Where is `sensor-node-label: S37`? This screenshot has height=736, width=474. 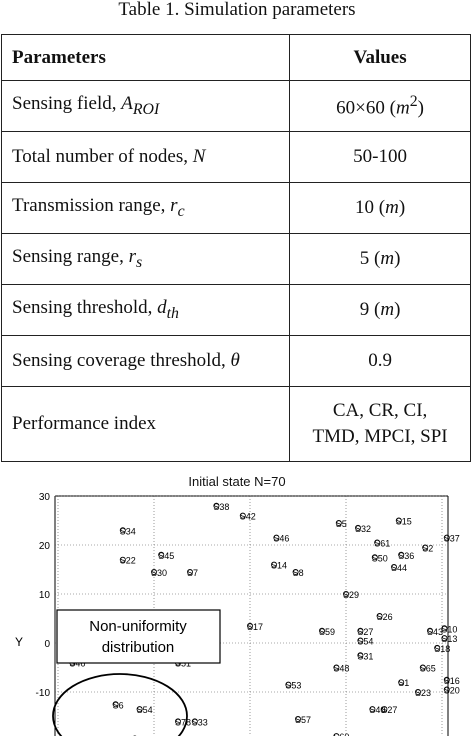
sensor-node-label: S37 is located at coordinates (452, 539).